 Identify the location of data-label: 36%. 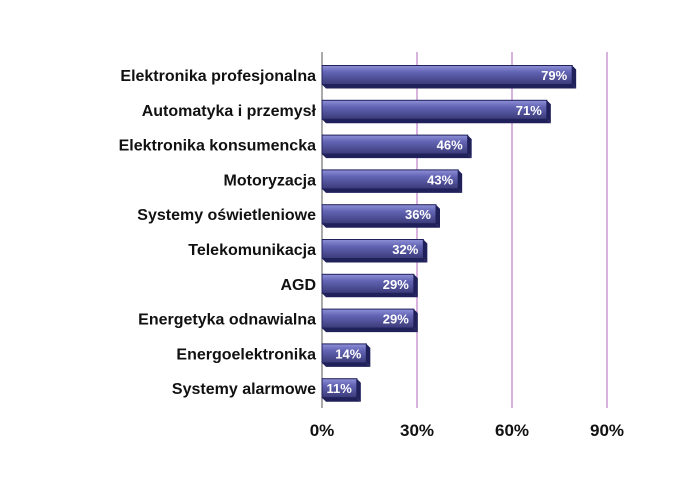
(418, 214).